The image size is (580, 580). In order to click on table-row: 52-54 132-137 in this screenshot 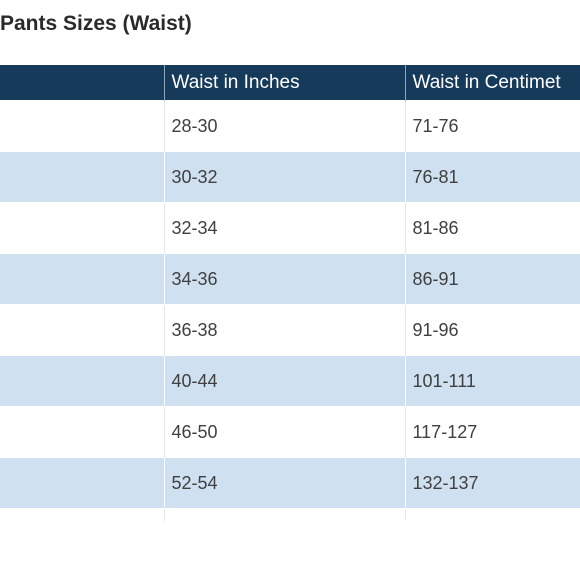, I will do `click(290, 483)`.